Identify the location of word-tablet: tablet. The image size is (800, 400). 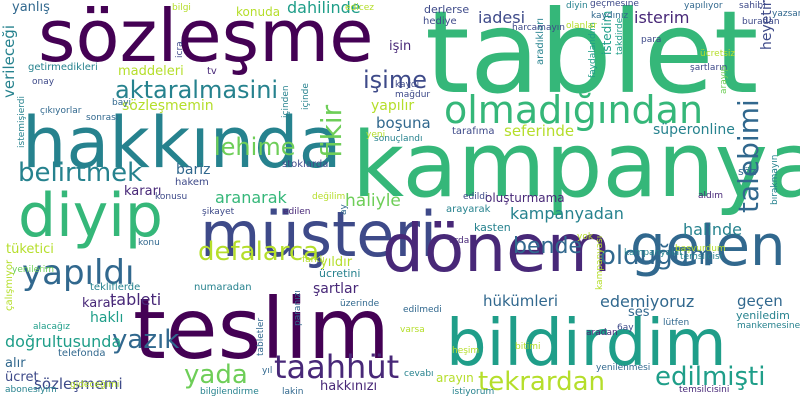
(592, 59).